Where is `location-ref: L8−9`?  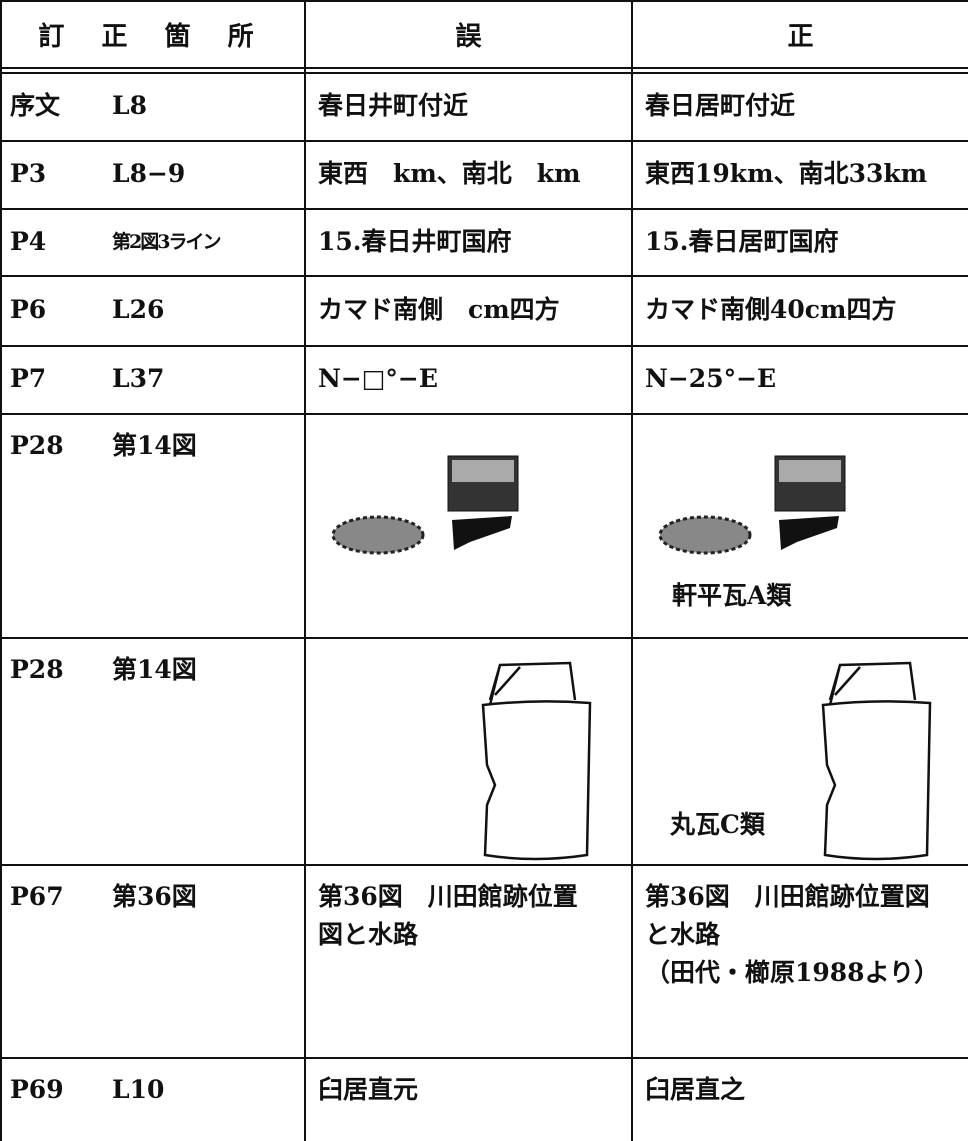 location-ref: L8−9 is located at coordinates (149, 173).